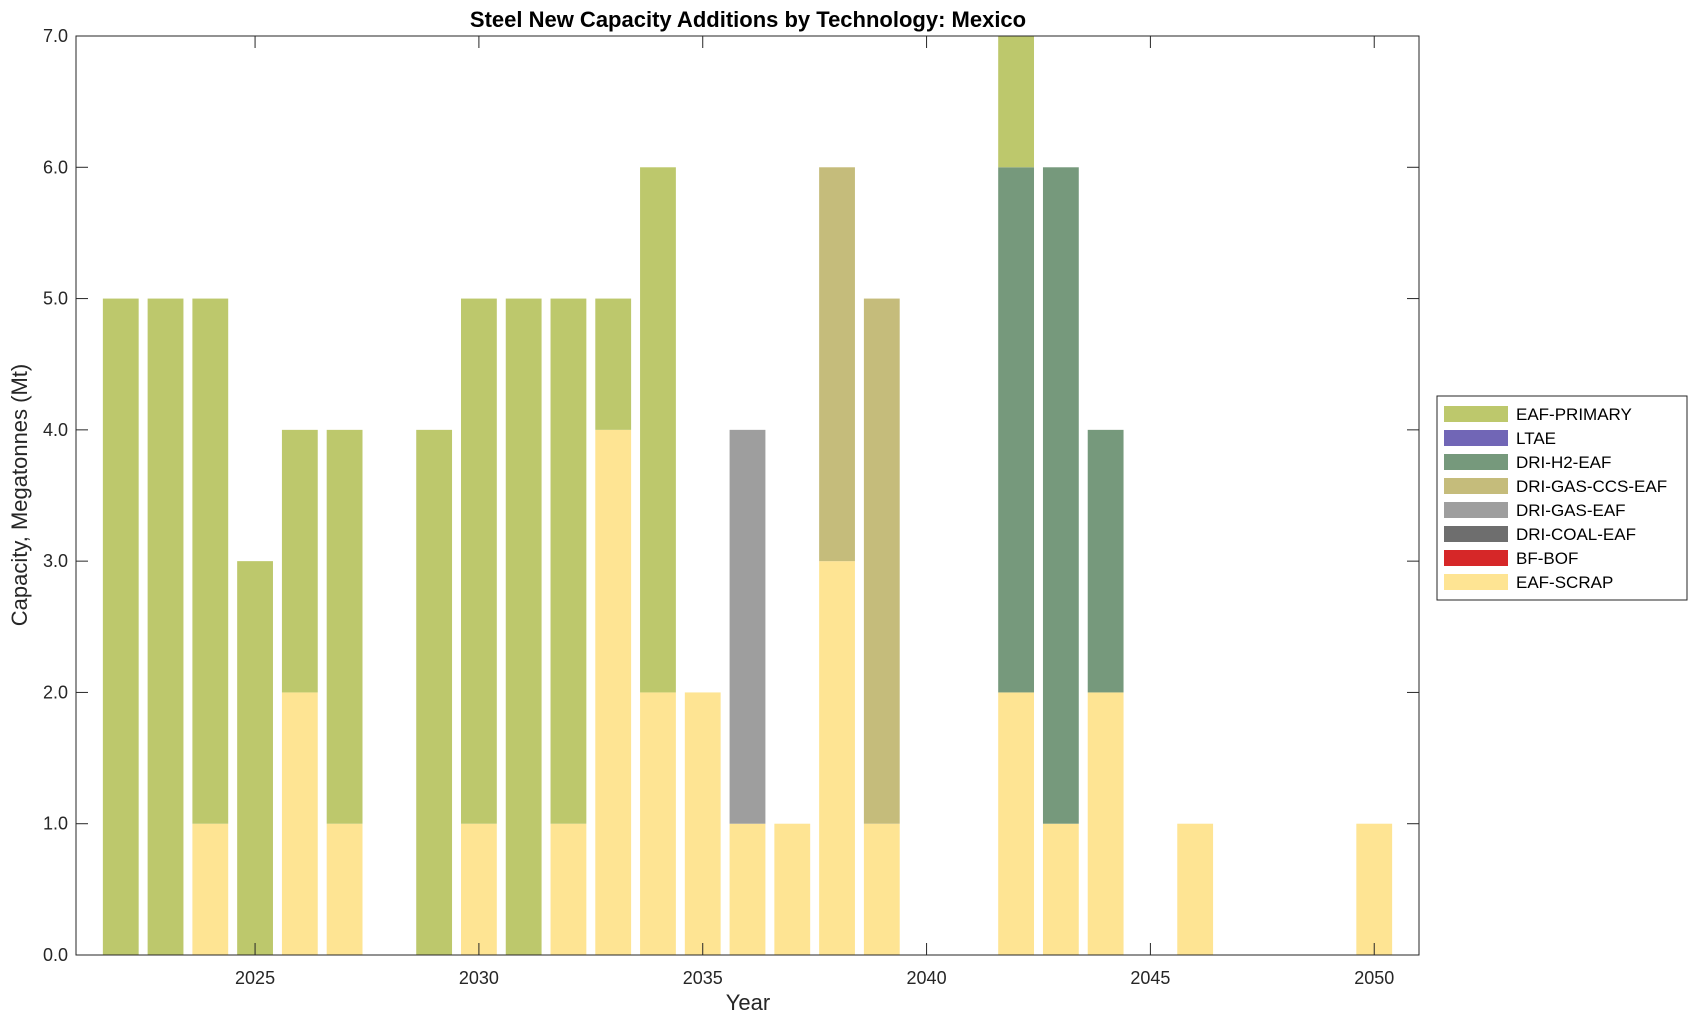  What do you see at coordinates (165, 627) in the screenshot?
I see `bar-2023-eaf-primary` at bounding box center [165, 627].